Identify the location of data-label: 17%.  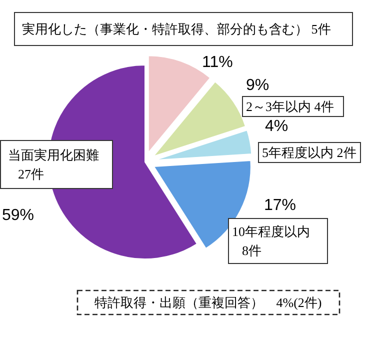
(280, 205).